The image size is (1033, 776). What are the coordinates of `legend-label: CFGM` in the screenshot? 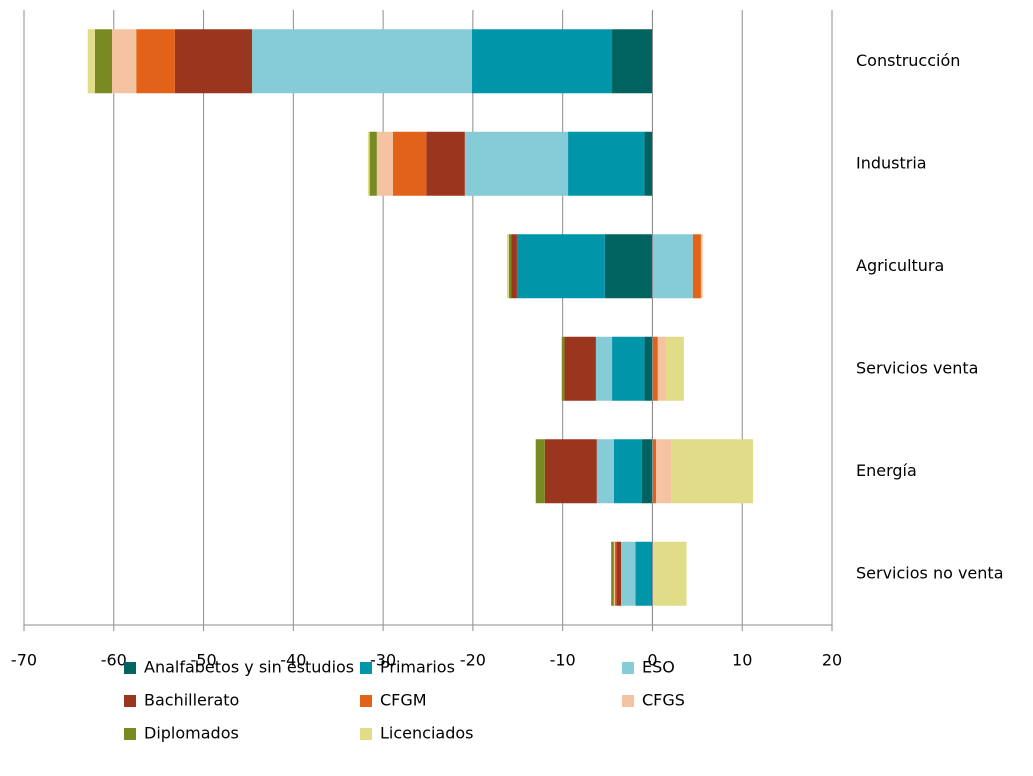 It's located at (403, 700).